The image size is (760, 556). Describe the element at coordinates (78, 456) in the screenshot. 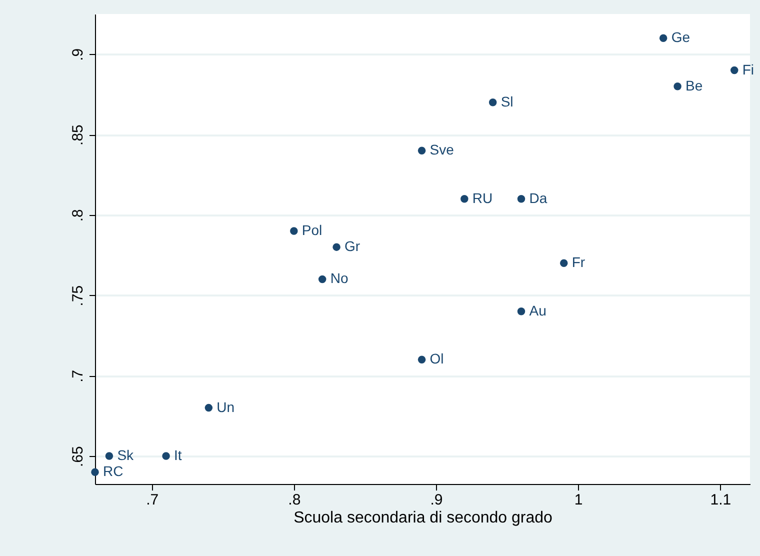

I see `y-tick-label: .65` at that location.